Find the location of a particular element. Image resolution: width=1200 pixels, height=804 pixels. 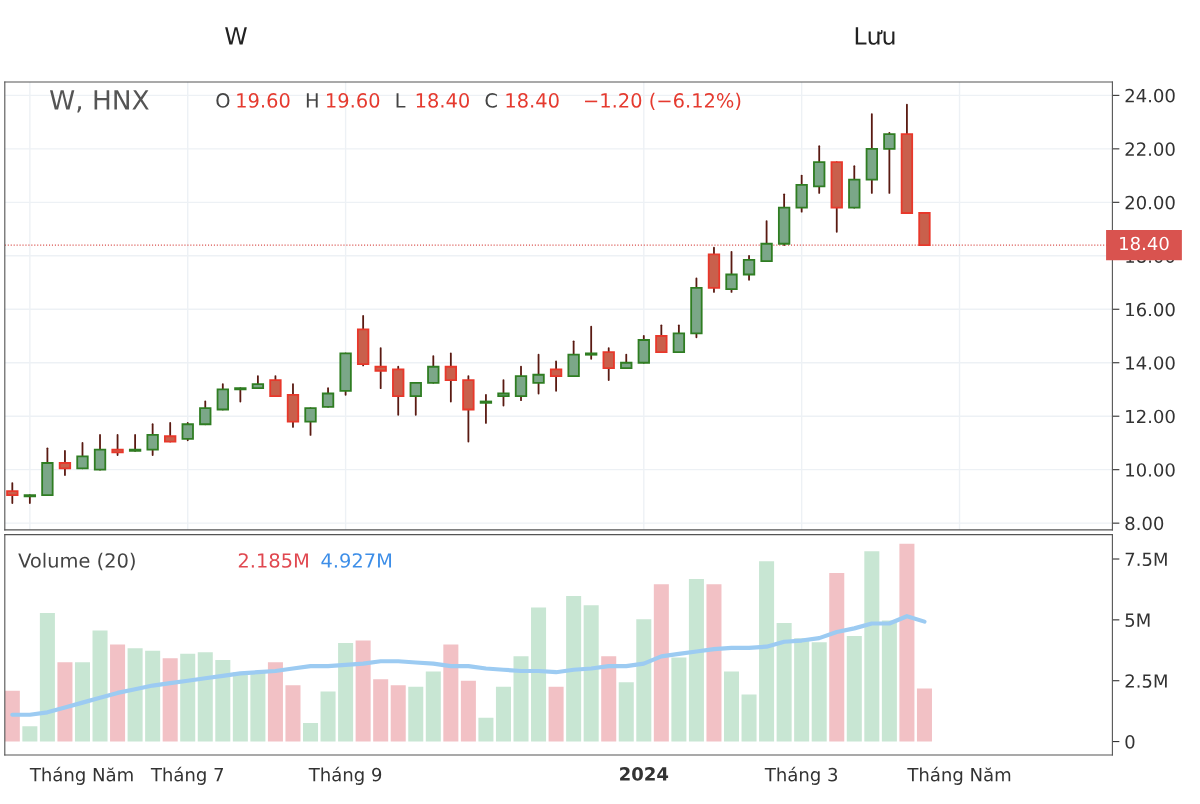

y-tick-label: 5M is located at coordinates (1137, 620).